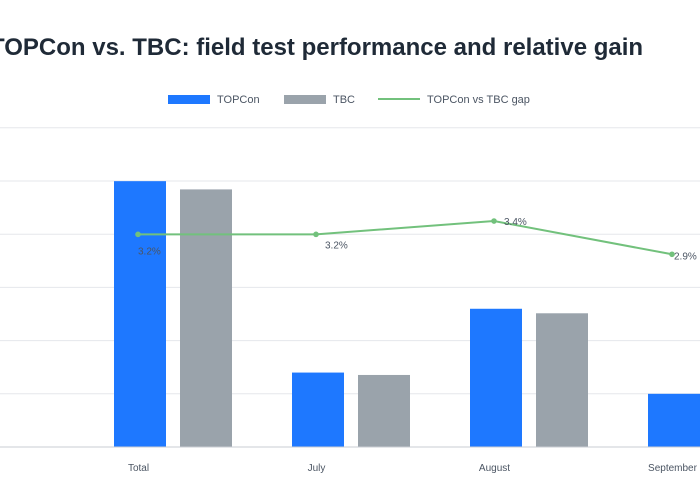  What do you see at coordinates (384, 410) in the screenshot?
I see `bar-tbc-july` at bounding box center [384, 410].